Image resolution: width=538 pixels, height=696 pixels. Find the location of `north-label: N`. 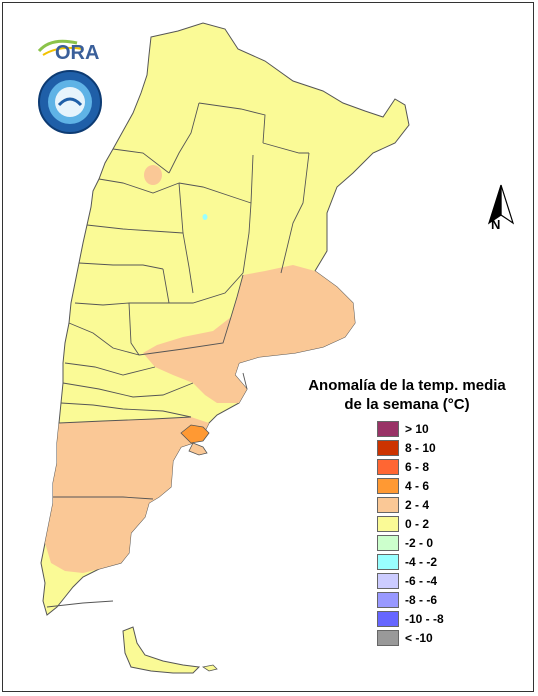

north-label: N is located at coordinates (496, 224).